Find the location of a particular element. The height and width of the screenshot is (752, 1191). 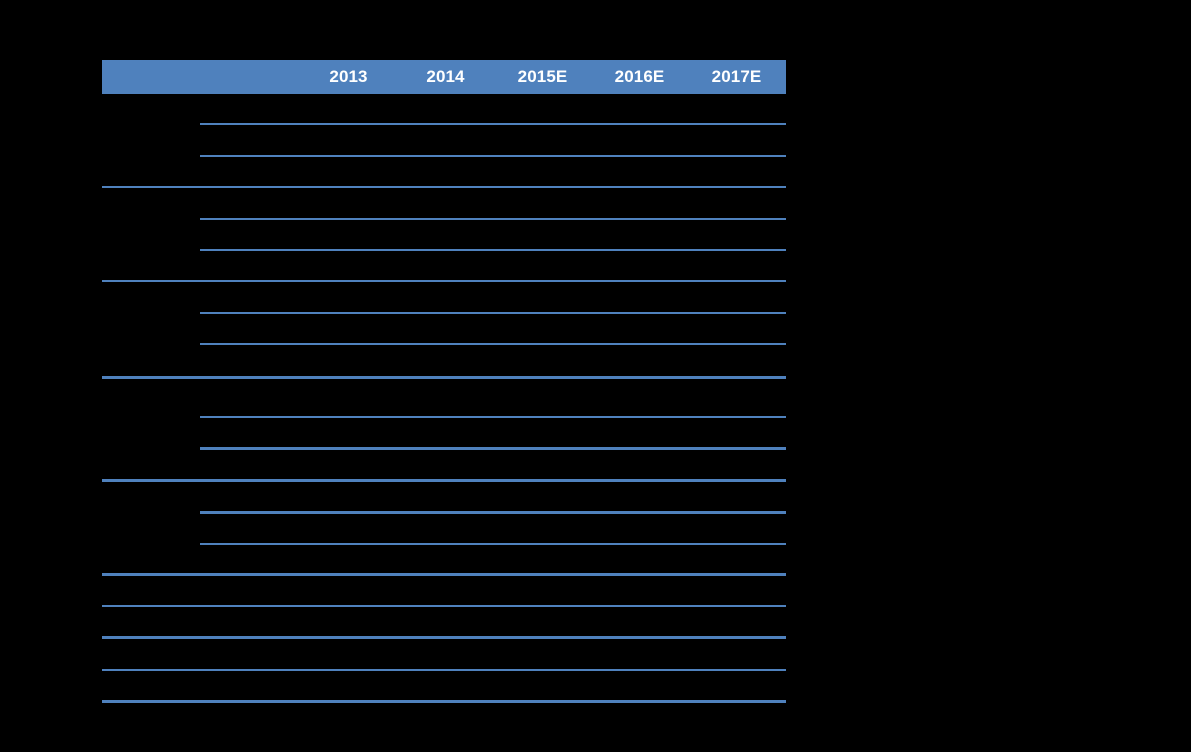

header-column-2013: 2013 is located at coordinates (348, 76).